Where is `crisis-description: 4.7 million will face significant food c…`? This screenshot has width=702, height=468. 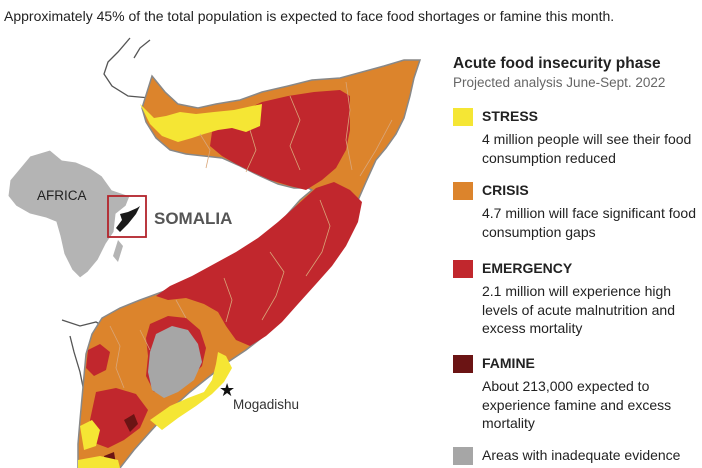 crisis-description: 4.7 million will face significant food c… is located at coordinates (589, 222).